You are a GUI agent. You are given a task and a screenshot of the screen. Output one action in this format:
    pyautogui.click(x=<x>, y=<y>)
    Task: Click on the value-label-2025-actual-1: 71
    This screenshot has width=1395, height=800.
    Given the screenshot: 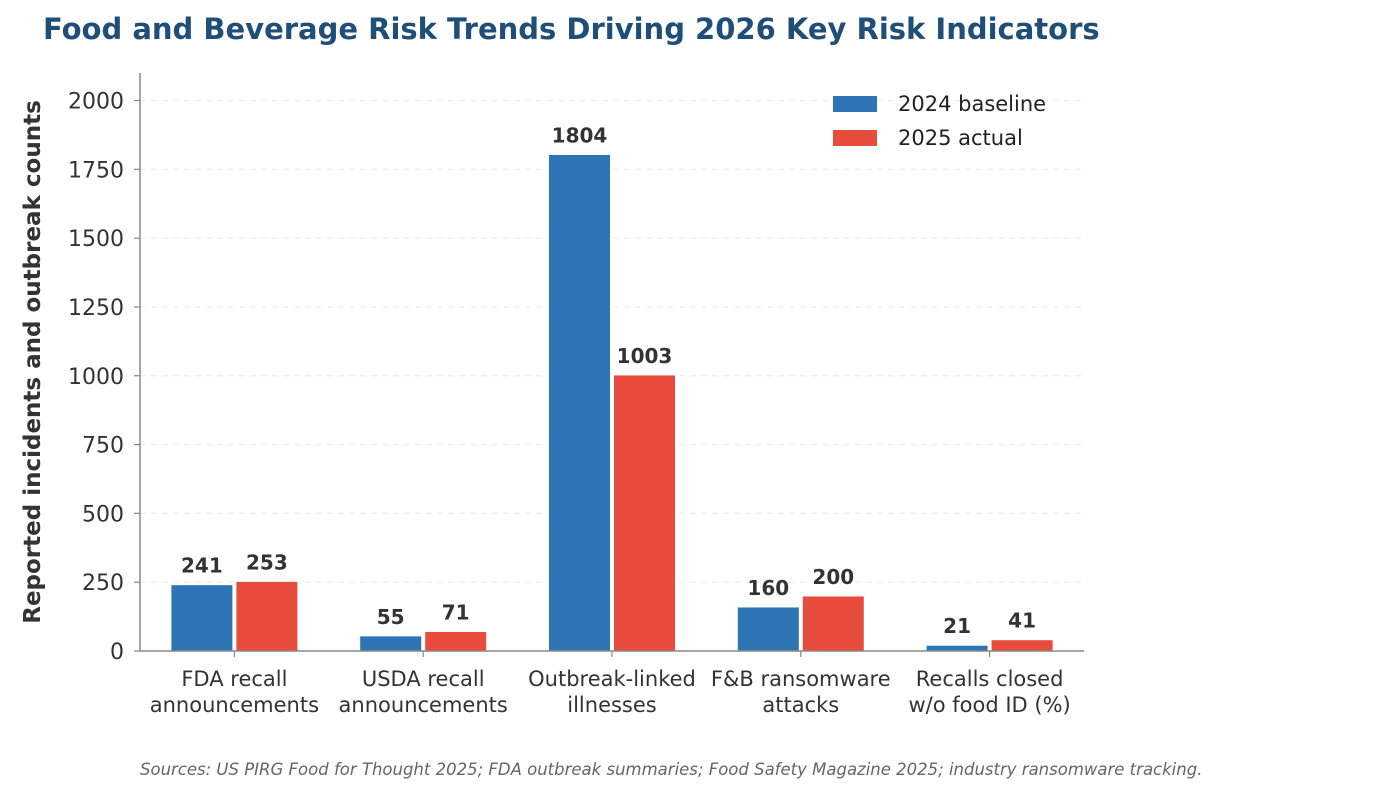 What is the action you would take?
    pyautogui.click(x=456, y=612)
    